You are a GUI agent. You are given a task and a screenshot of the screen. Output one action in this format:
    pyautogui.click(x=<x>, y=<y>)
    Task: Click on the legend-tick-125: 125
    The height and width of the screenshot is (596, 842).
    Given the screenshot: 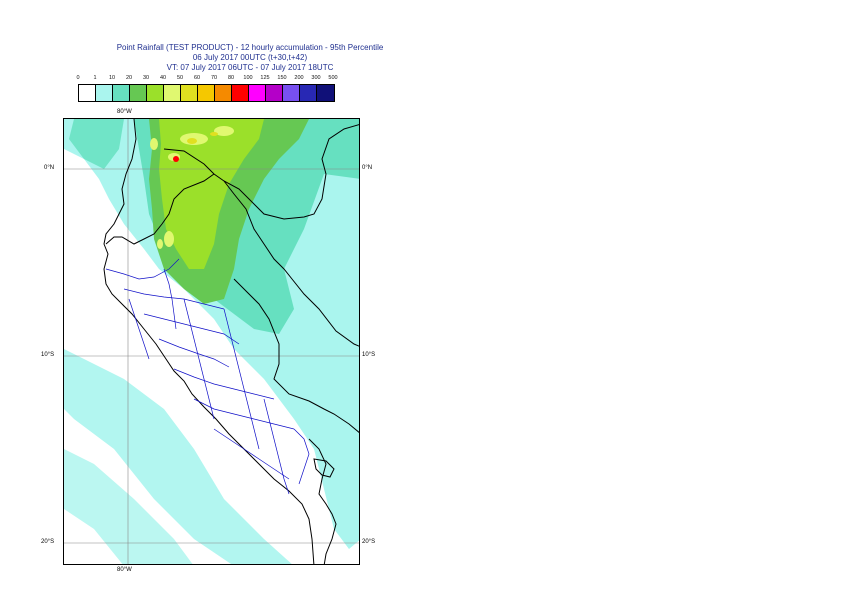 What is the action you would take?
    pyautogui.click(x=265, y=78)
    